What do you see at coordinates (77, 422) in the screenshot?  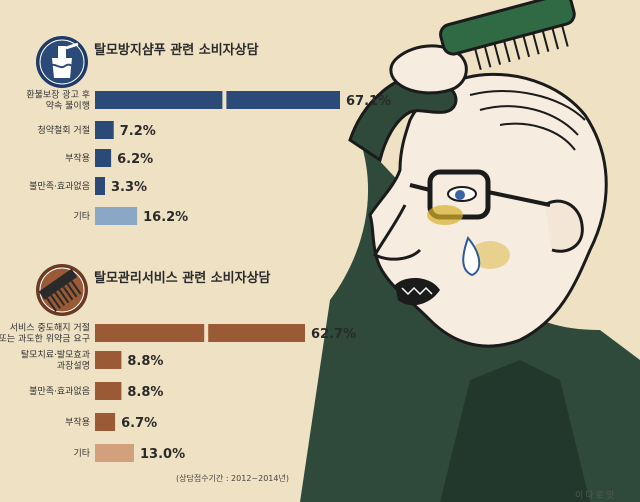 I see `chart2-category-label-3: 부작용` at bounding box center [77, 422].